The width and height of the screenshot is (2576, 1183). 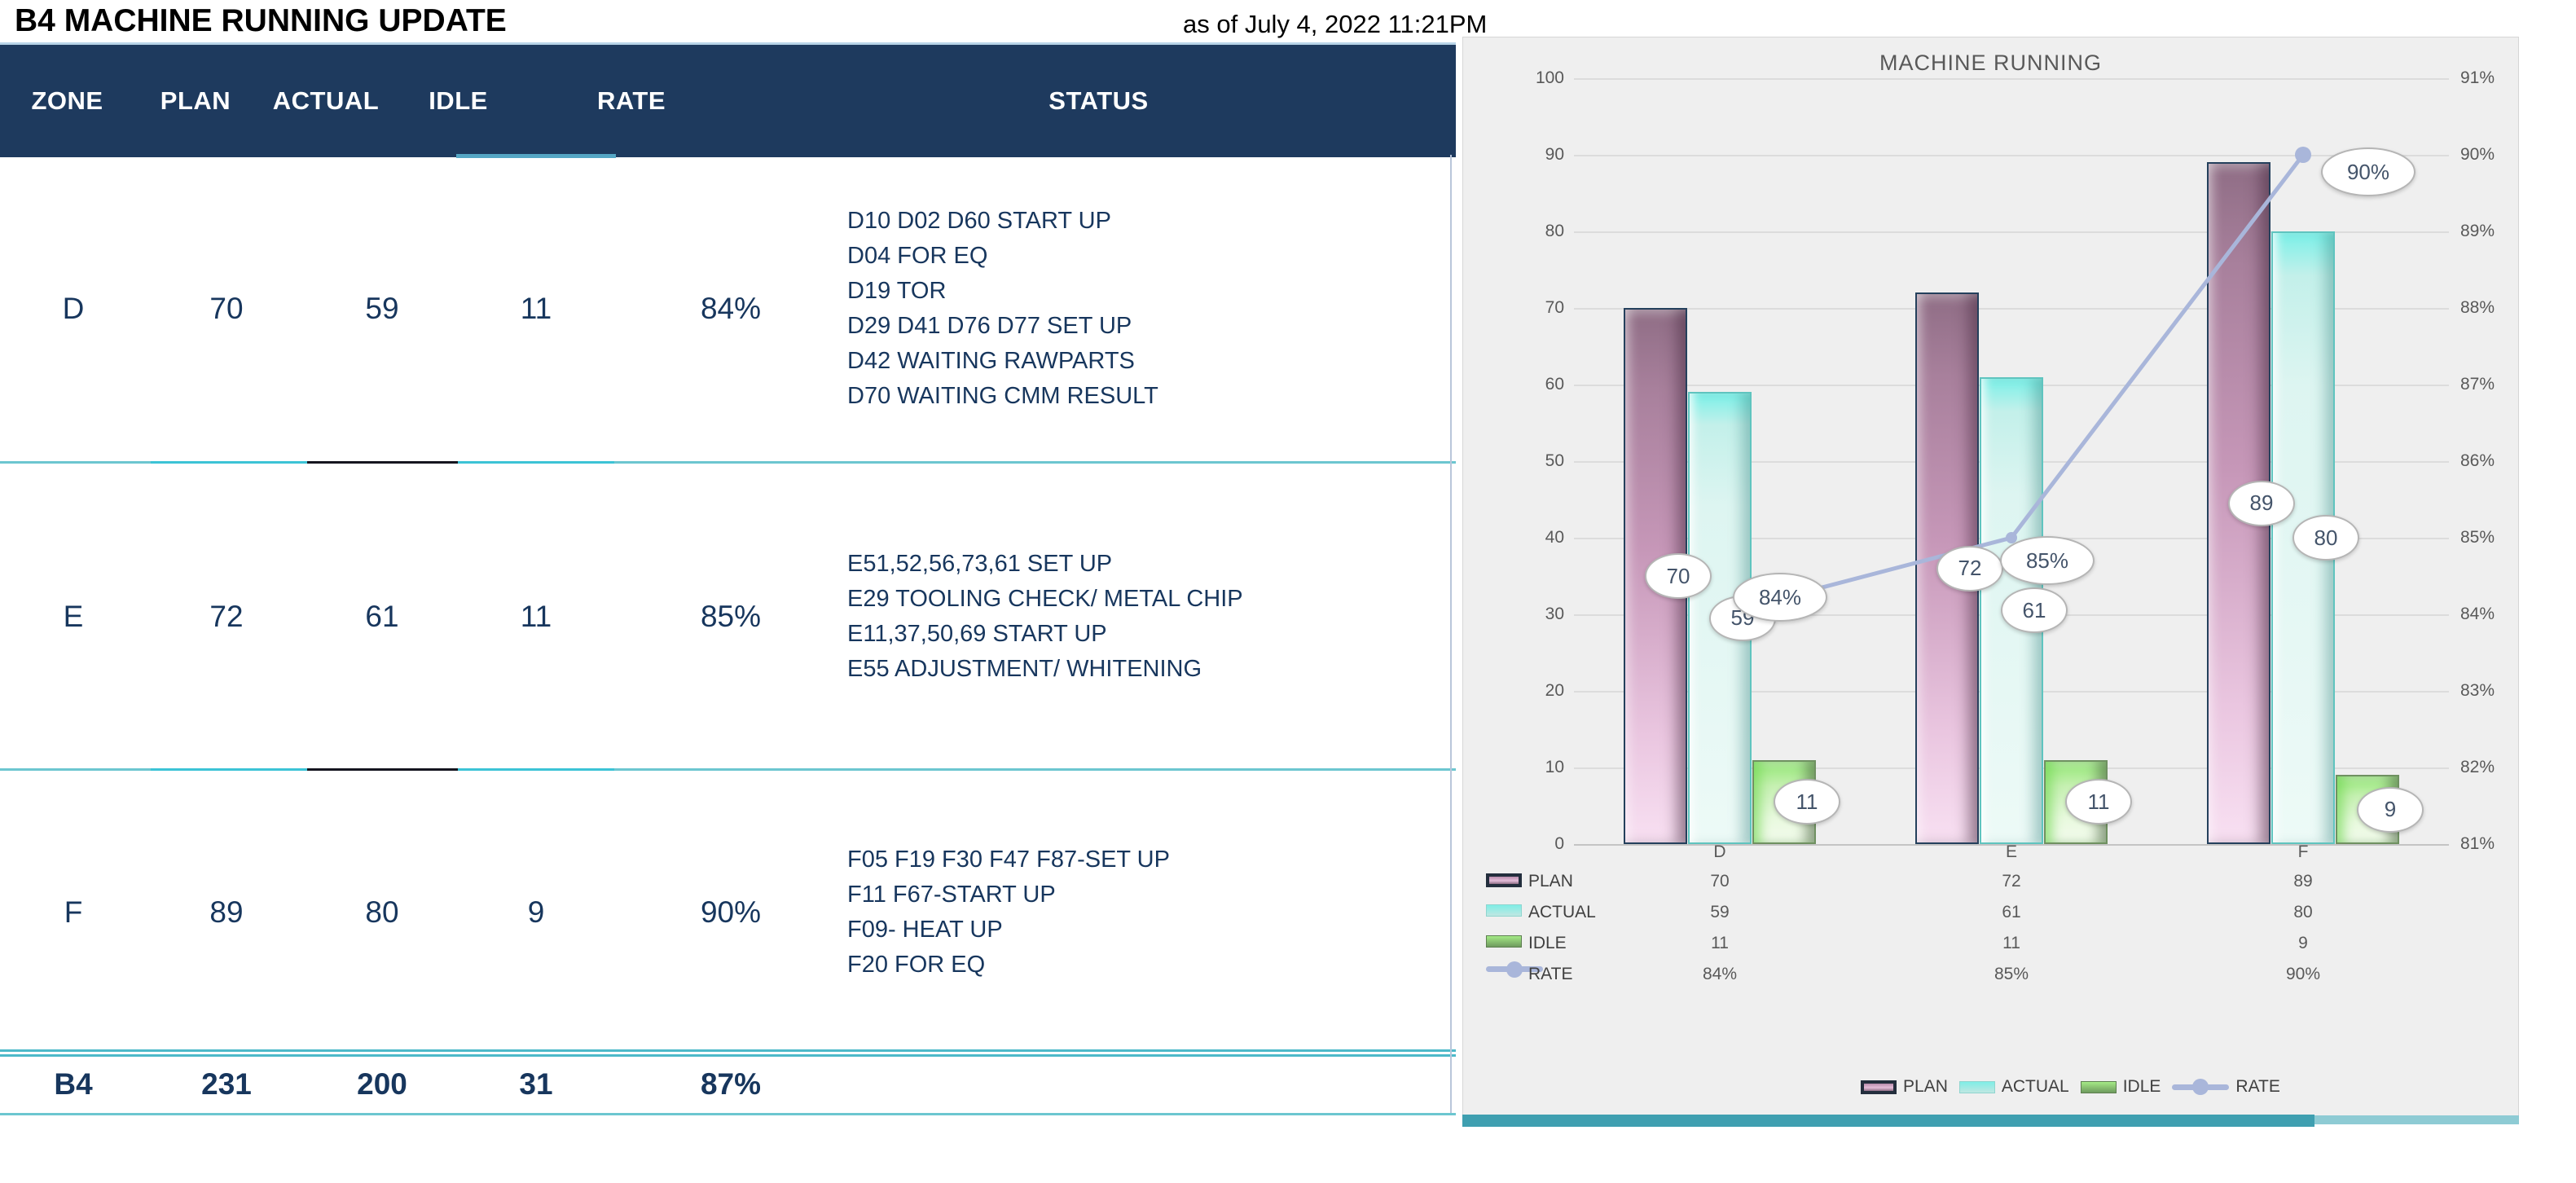 What do you see at coordinates (1554, 614) in the screenshot?
I see `left-axis-tick-label: 30` at bounding box center [1554, 614].